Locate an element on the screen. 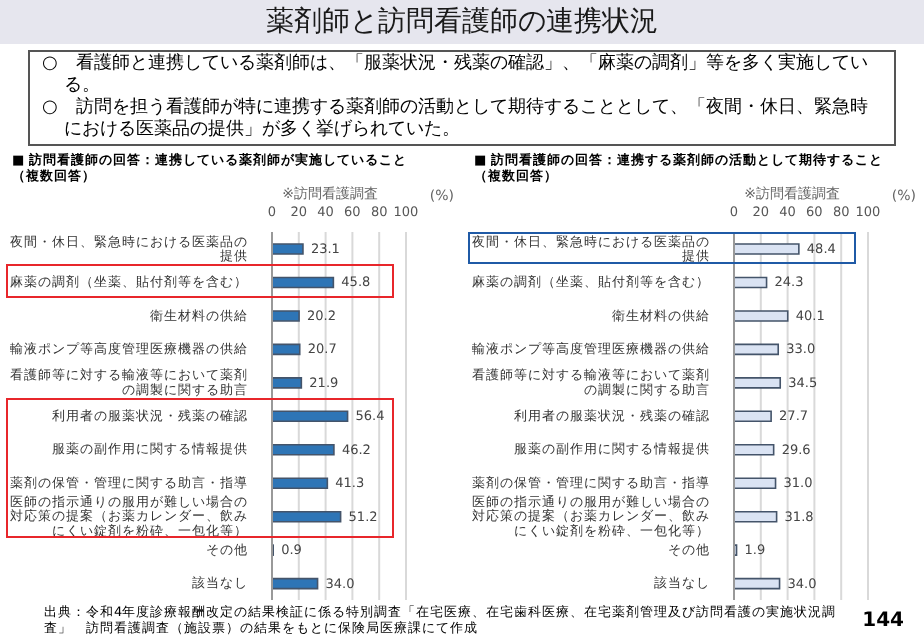 This screenshot has width=924, height=640. text: ○ 訪問を担う看護師が特に連携する薬剤師の活動として期待することとして、「夜間・休日、緊急時における医薬品の提供」が多く挙げられていた。 is located at coordinates (456, 120).